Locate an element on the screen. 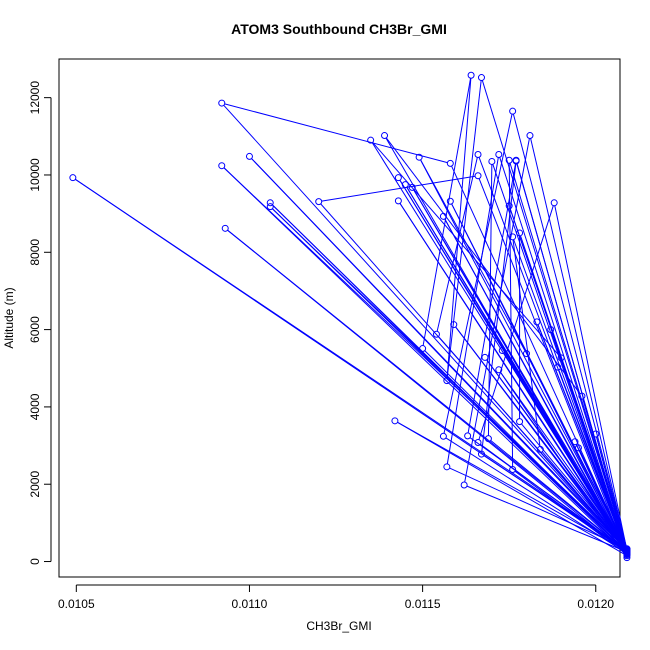 The width and height of the screenshot is (650, 650). x-tick-label: 0.0115 is located at coordinates (423, 604).